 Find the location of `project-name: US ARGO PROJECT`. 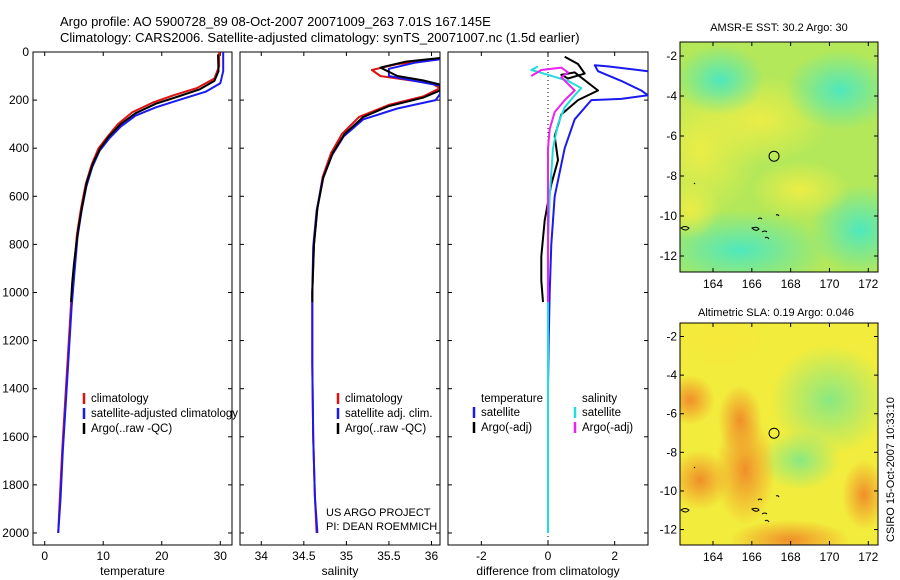

project-name: US ARGO PROJECT is located at coordinates (378, 513).